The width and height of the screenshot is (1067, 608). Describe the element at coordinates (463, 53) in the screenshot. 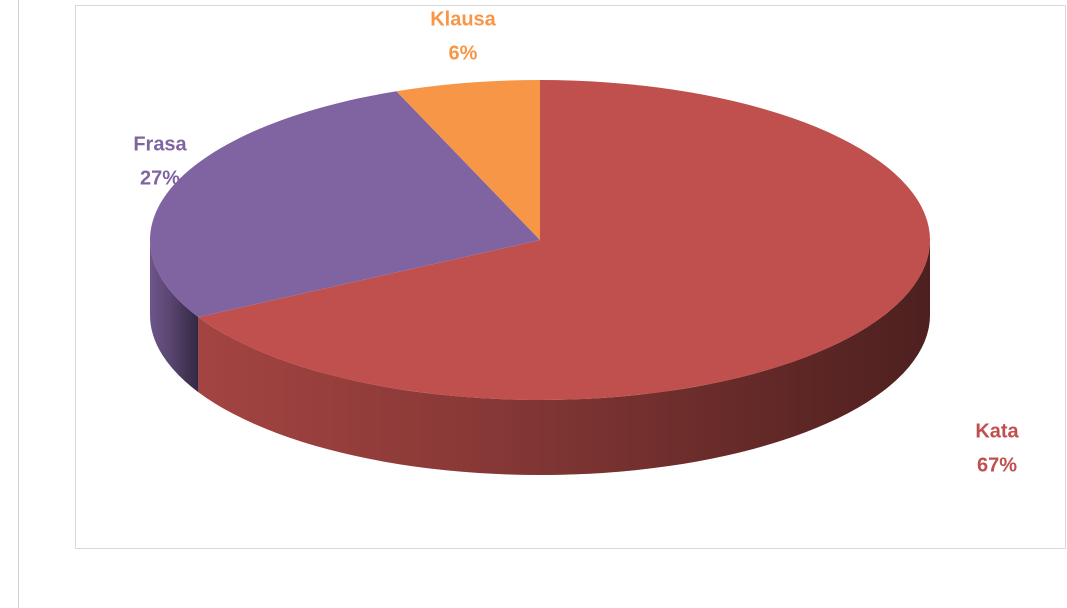

I see `value-label: 6%` at that location.